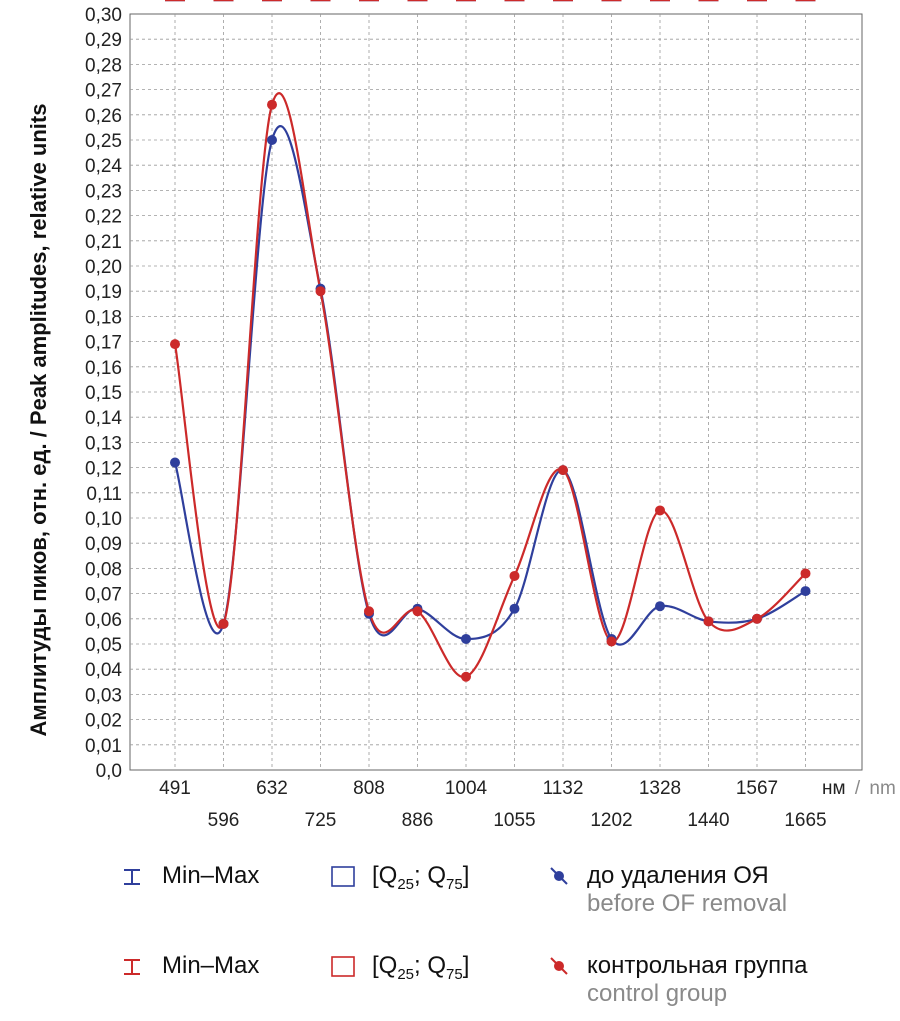 This screenshot has width=900, height=1021. Describe the element at coordinates (103, 40) in the screenshot. I see `y-tick-label: 0,29` at that location.